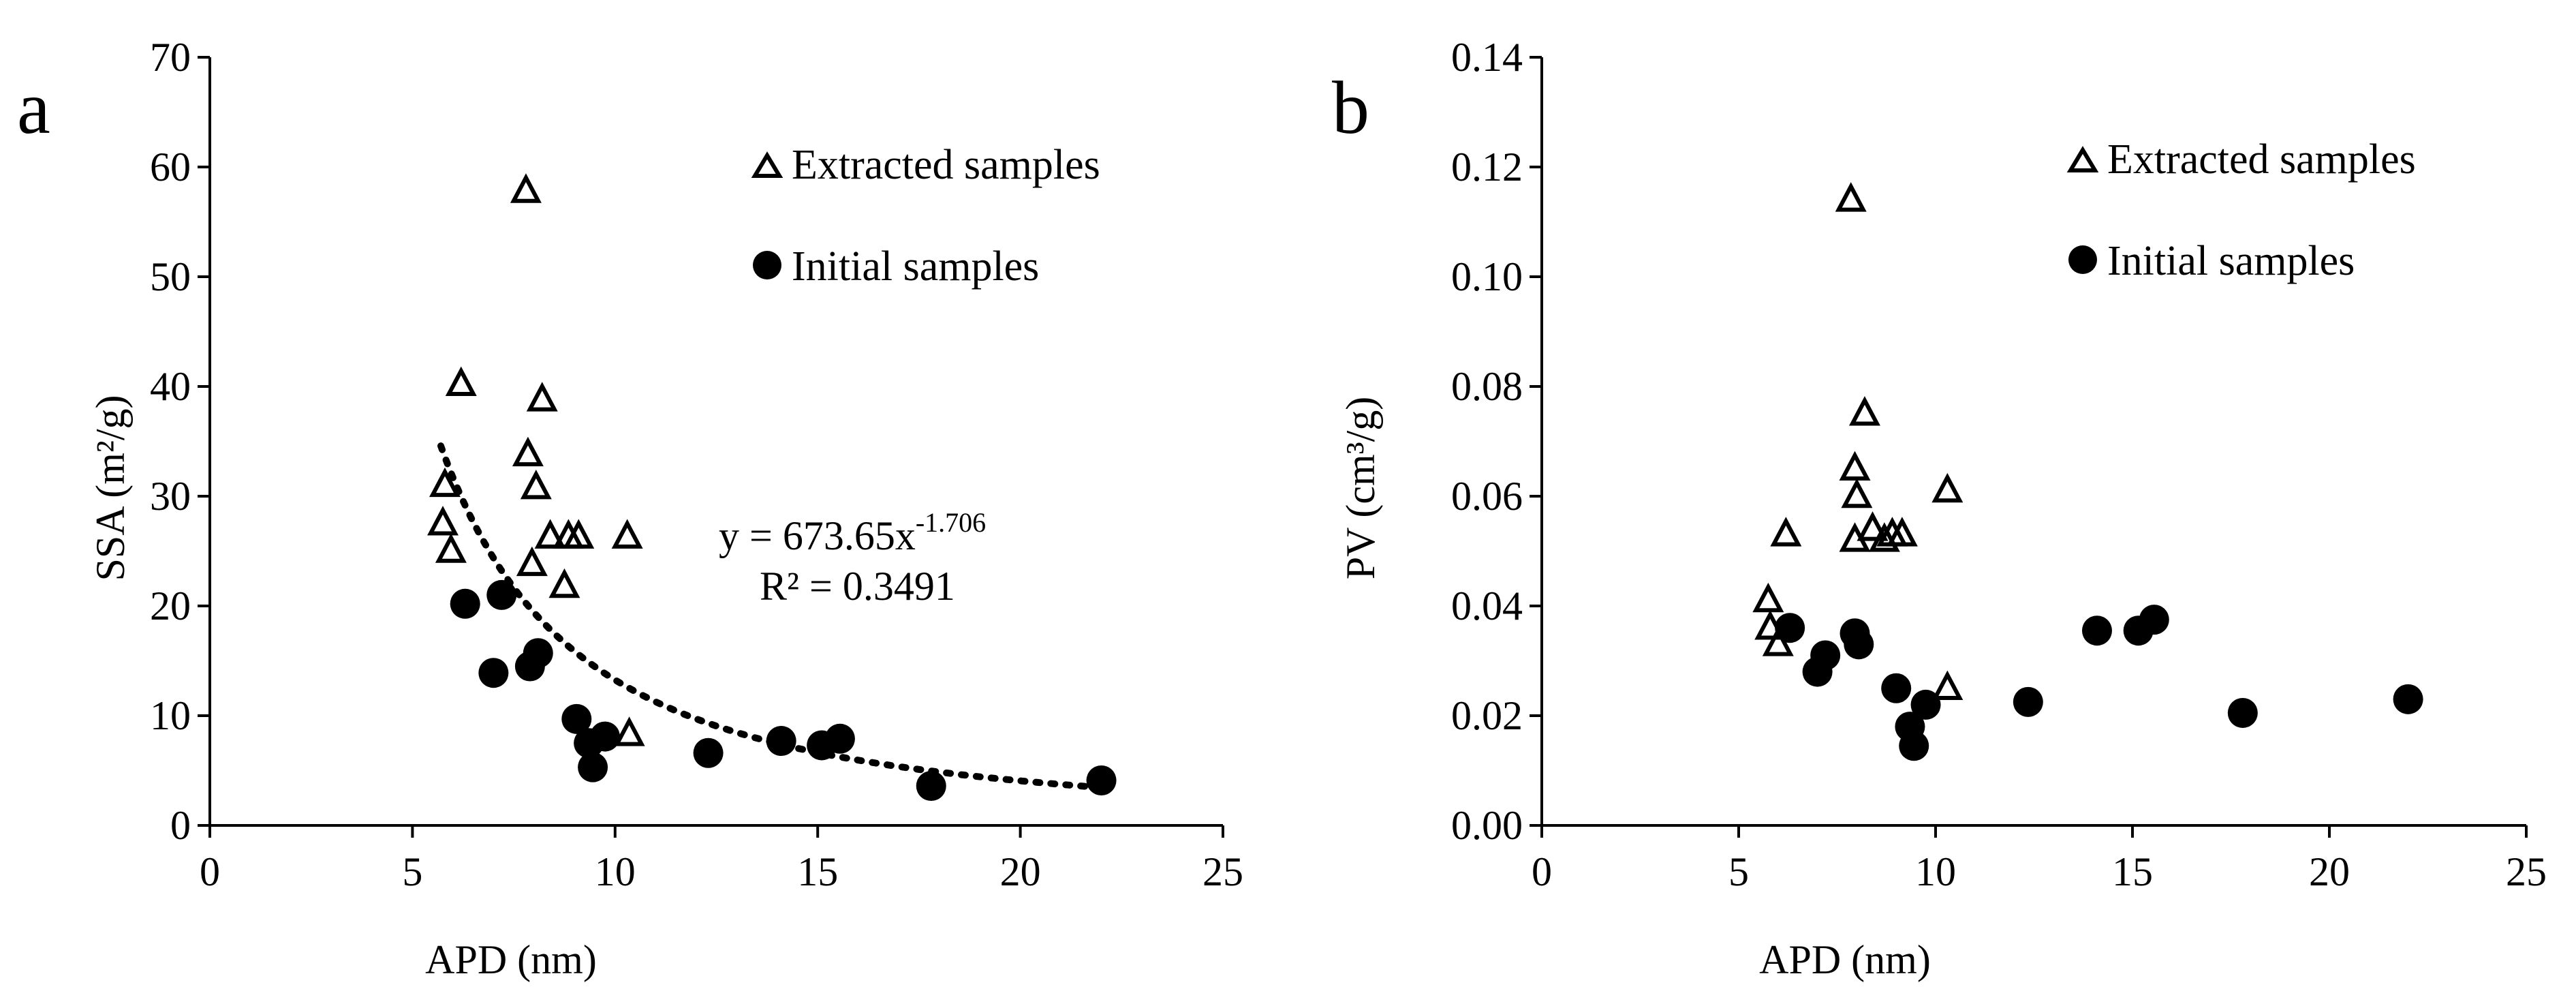 Image resolution: width=2576 pixels, height=1004 pixels. What do you see at coordinates (170, 276) in the screenshot?
I see `y-tick-label-a: 50` at bounding box center [170, 276].